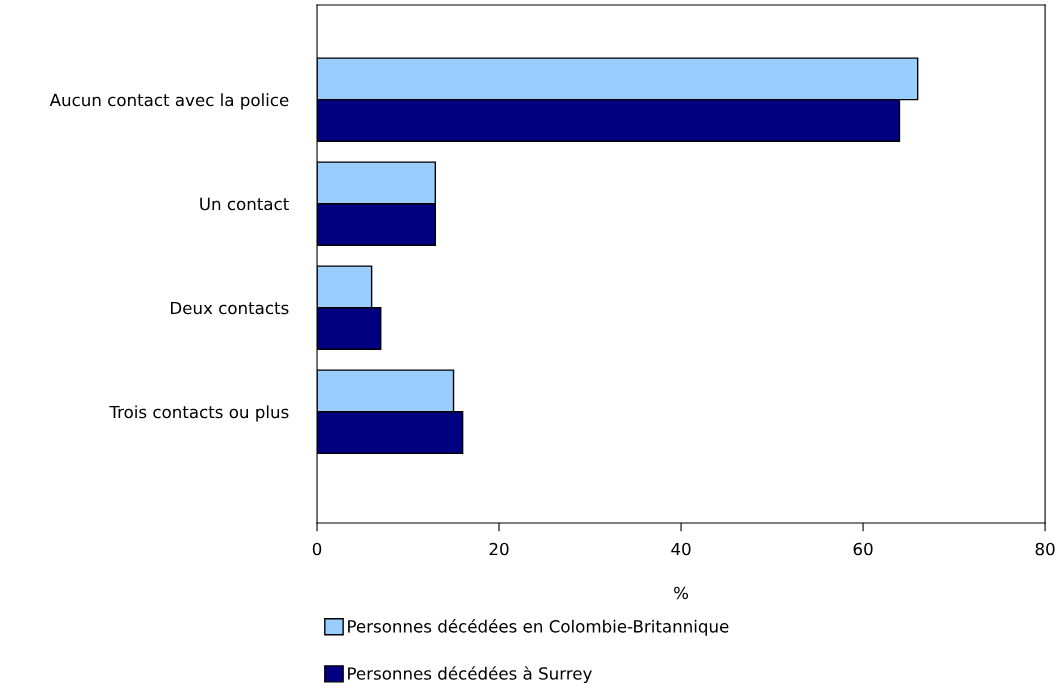 The height and width of the screenshot is (698, 1061). What do you see at coordinates (681, 549) in the screenshot?
I see `x-tick-label: 40` at bounding box center [681, 549].